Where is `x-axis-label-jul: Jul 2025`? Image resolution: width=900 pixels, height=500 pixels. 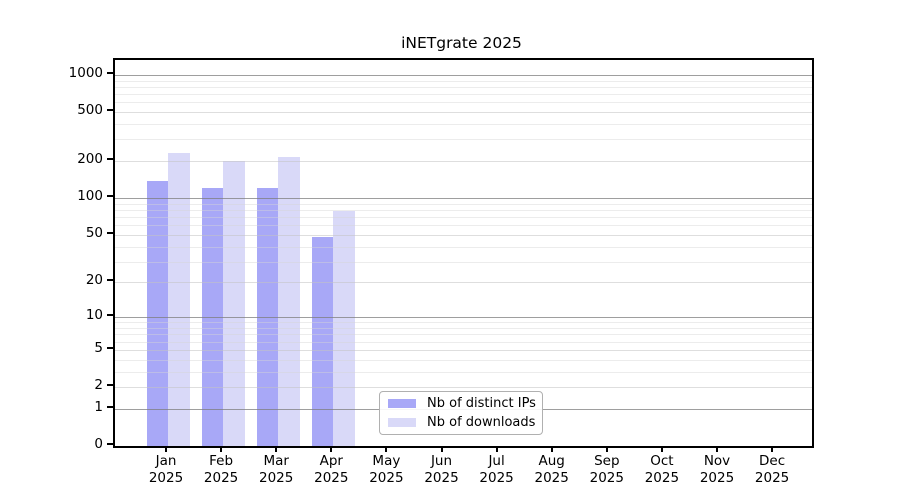 x-axis-label-jul: Jul 2025 is located at coordinates (496, 469).